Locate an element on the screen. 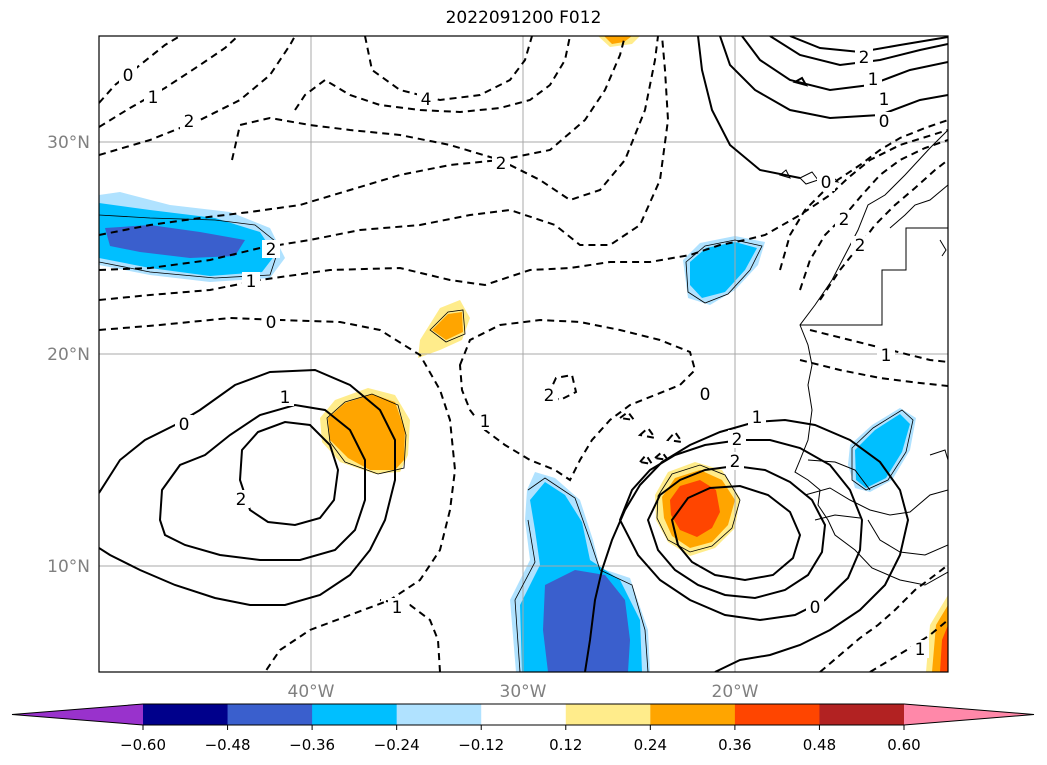 Image resolution: width=1047 pixels, height=765 pixels. lon-label-20w: 20°W is located at coordinates (735, 692).